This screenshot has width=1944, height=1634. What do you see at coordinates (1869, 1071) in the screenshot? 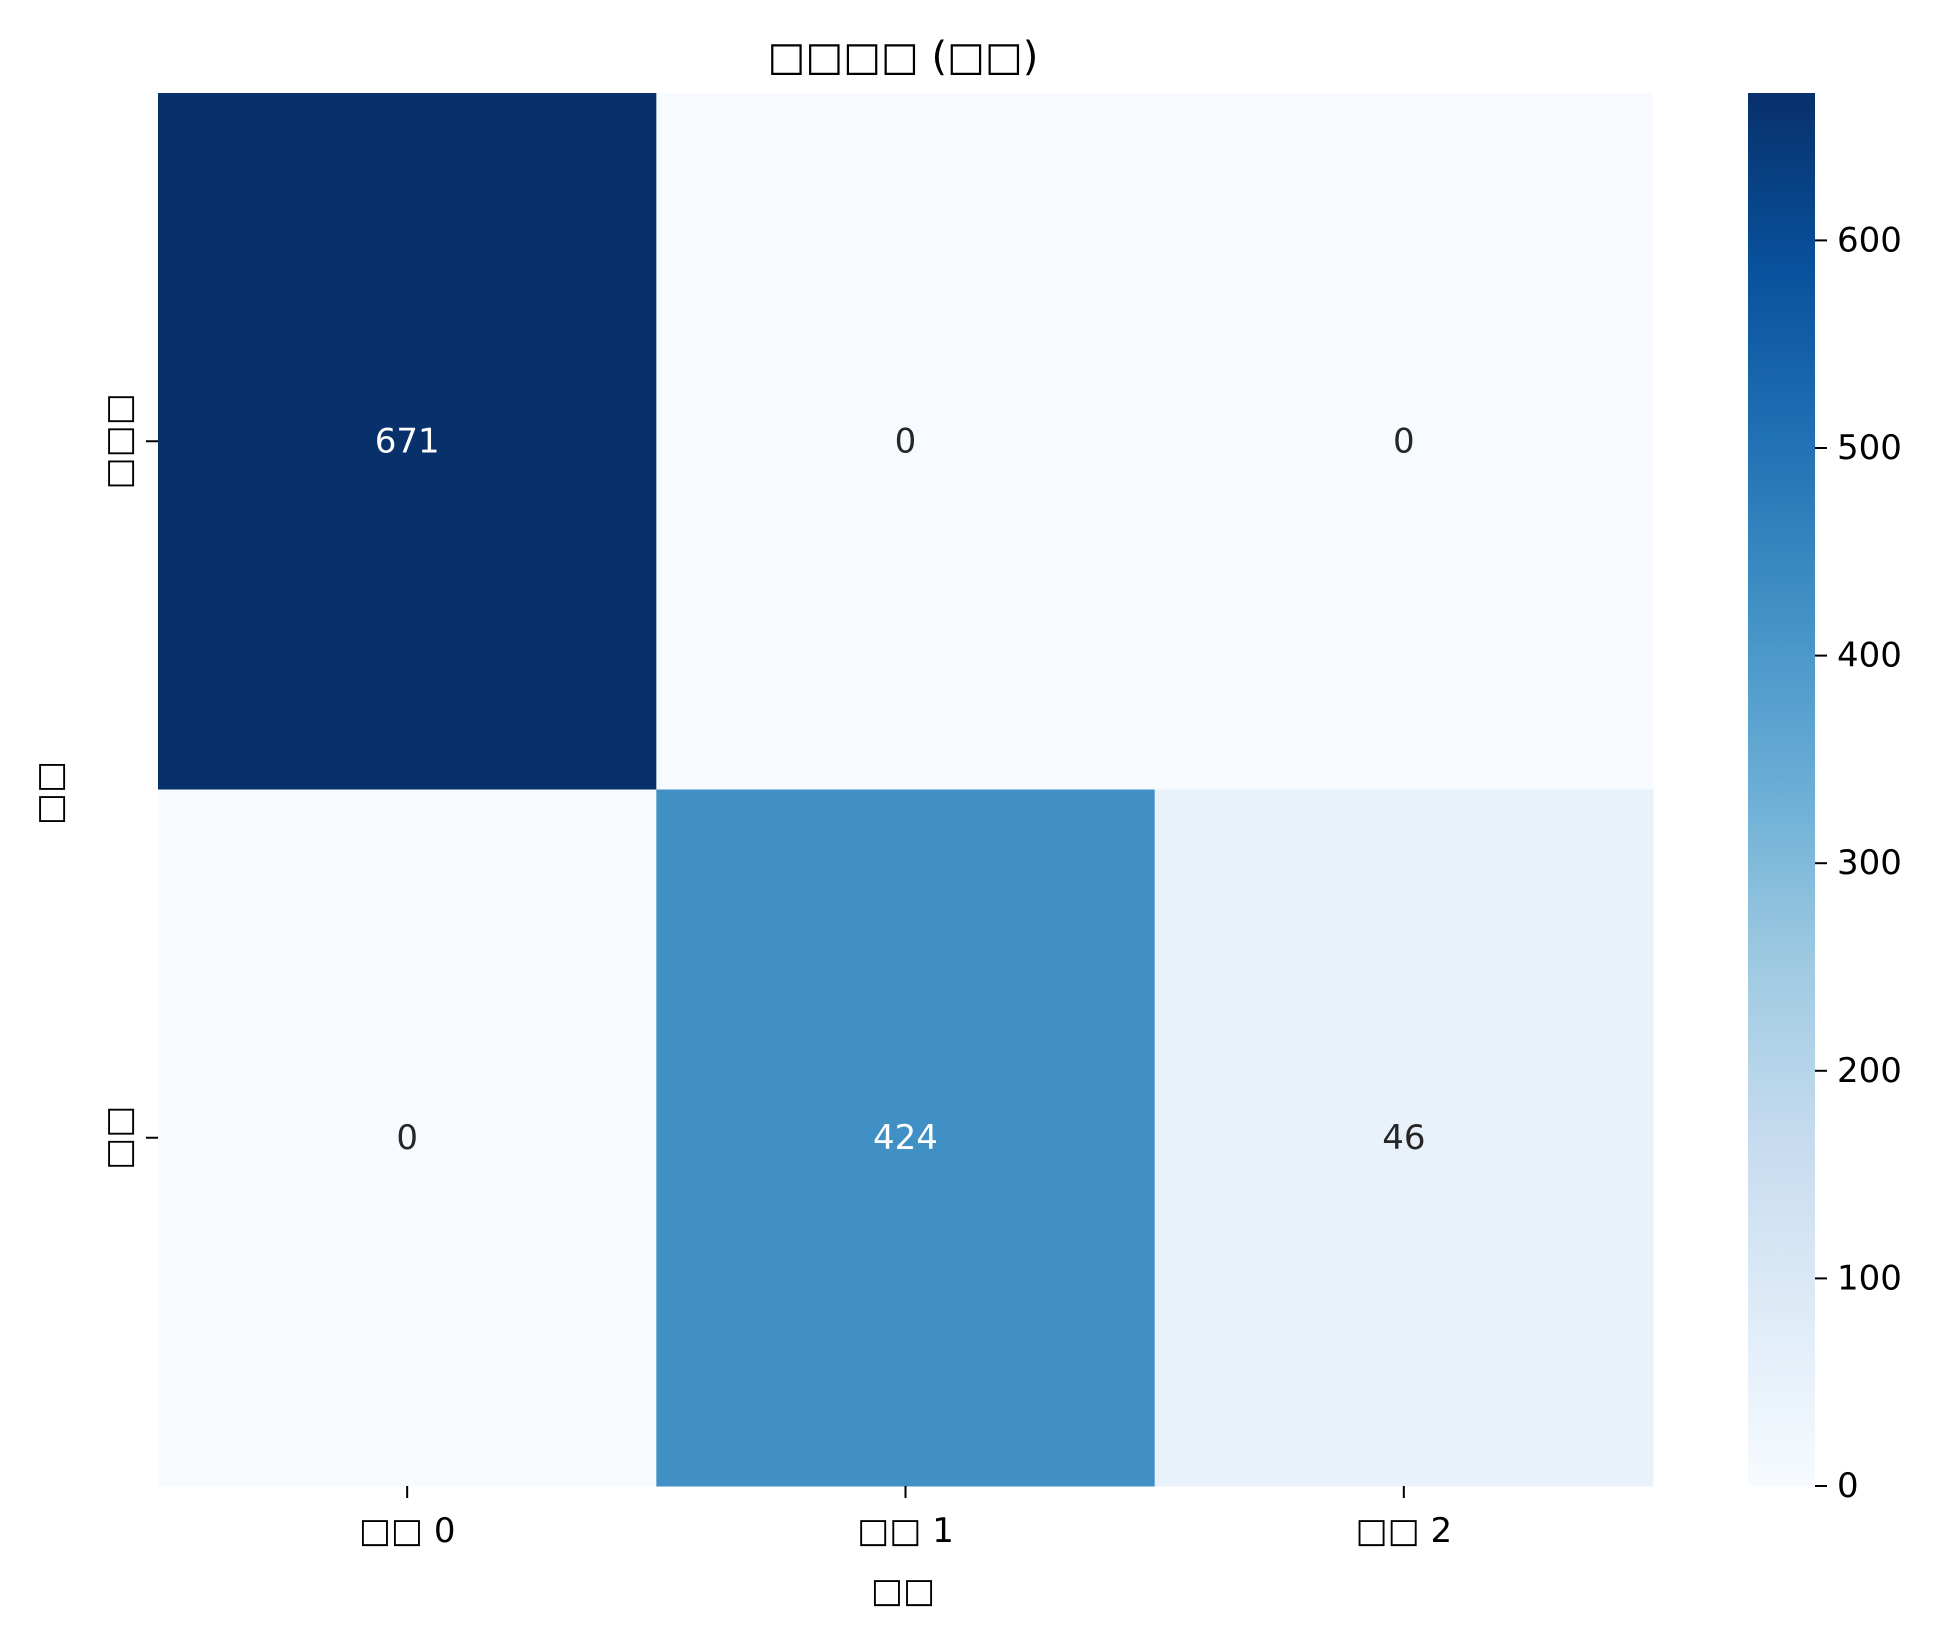
I see `colorbar-tick-label-2: 200` at bounding box center [1869, 1071].